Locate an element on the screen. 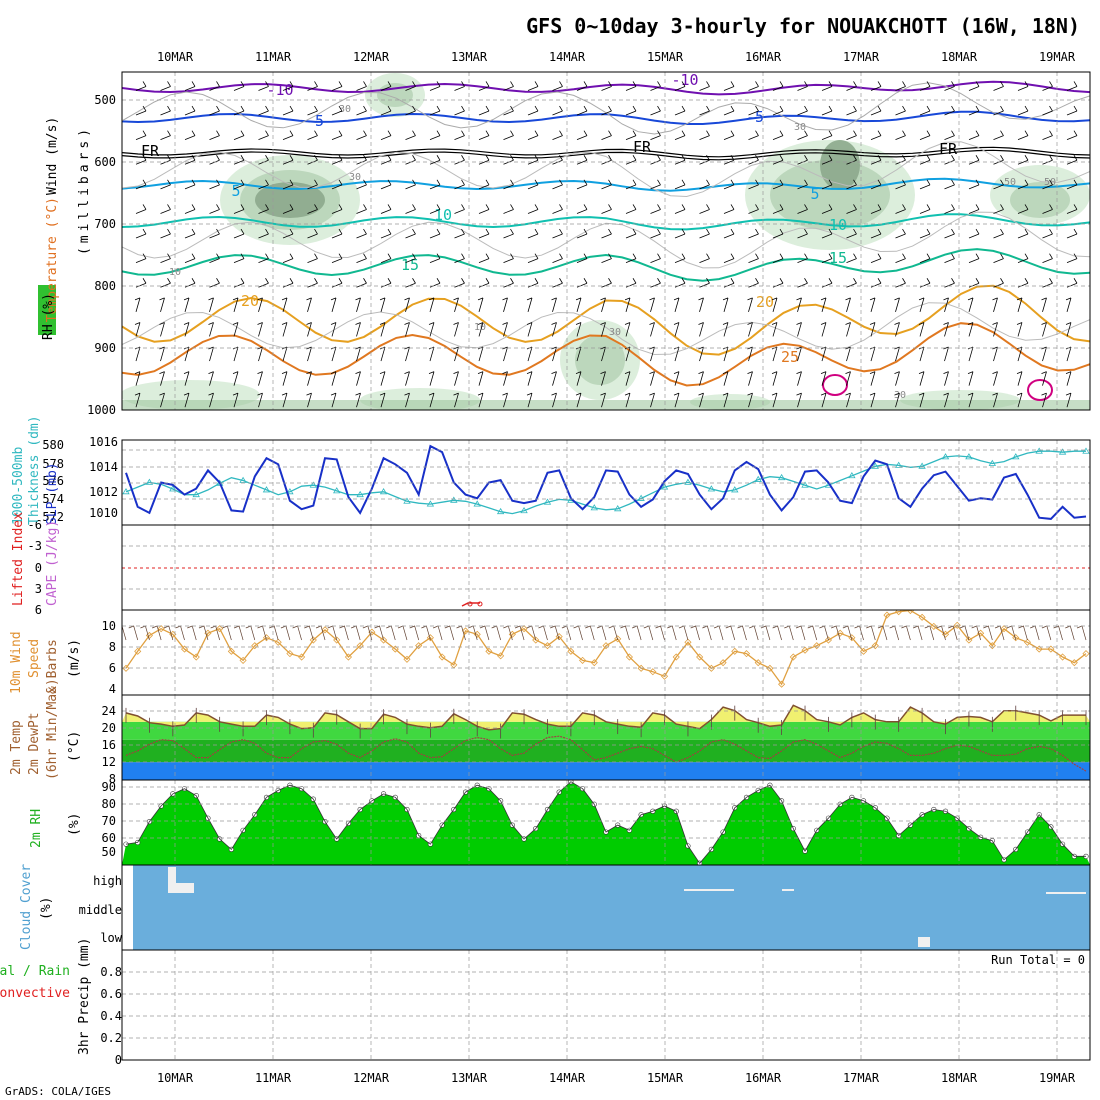 Image resolution: width=1100 pixels, height=1100 pixels. upper-tick-3: 800 is located at coordinates (105, 286).